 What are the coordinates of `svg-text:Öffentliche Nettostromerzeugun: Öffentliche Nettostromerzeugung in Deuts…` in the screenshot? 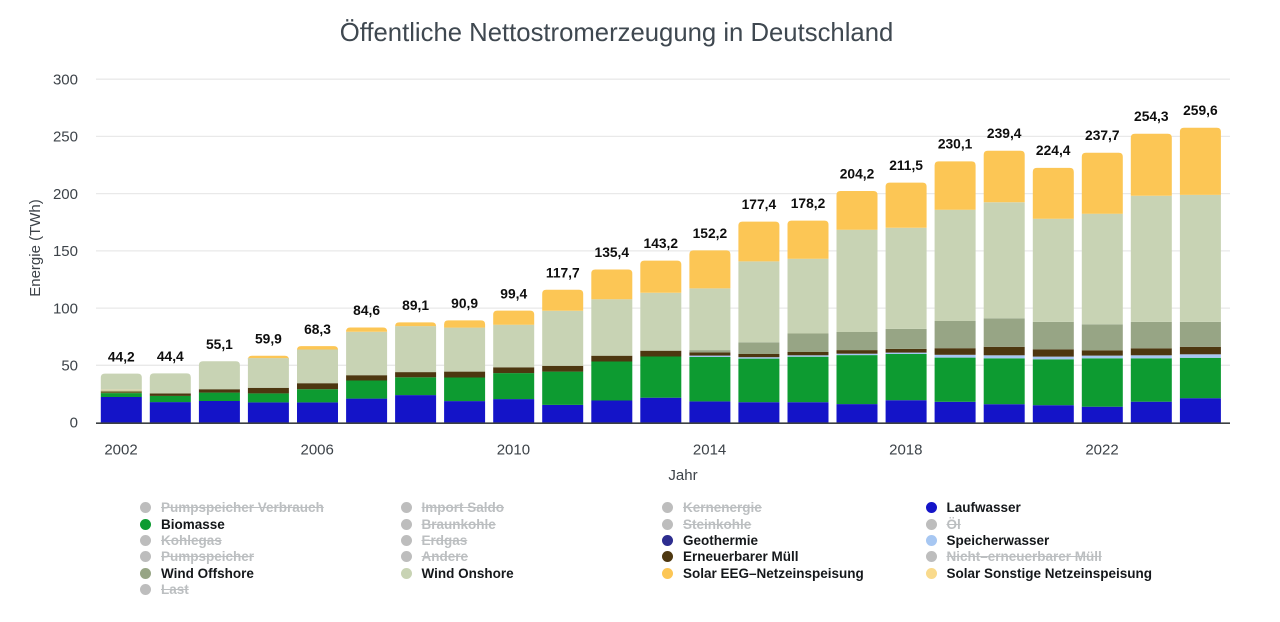 It's located at (617, 33).